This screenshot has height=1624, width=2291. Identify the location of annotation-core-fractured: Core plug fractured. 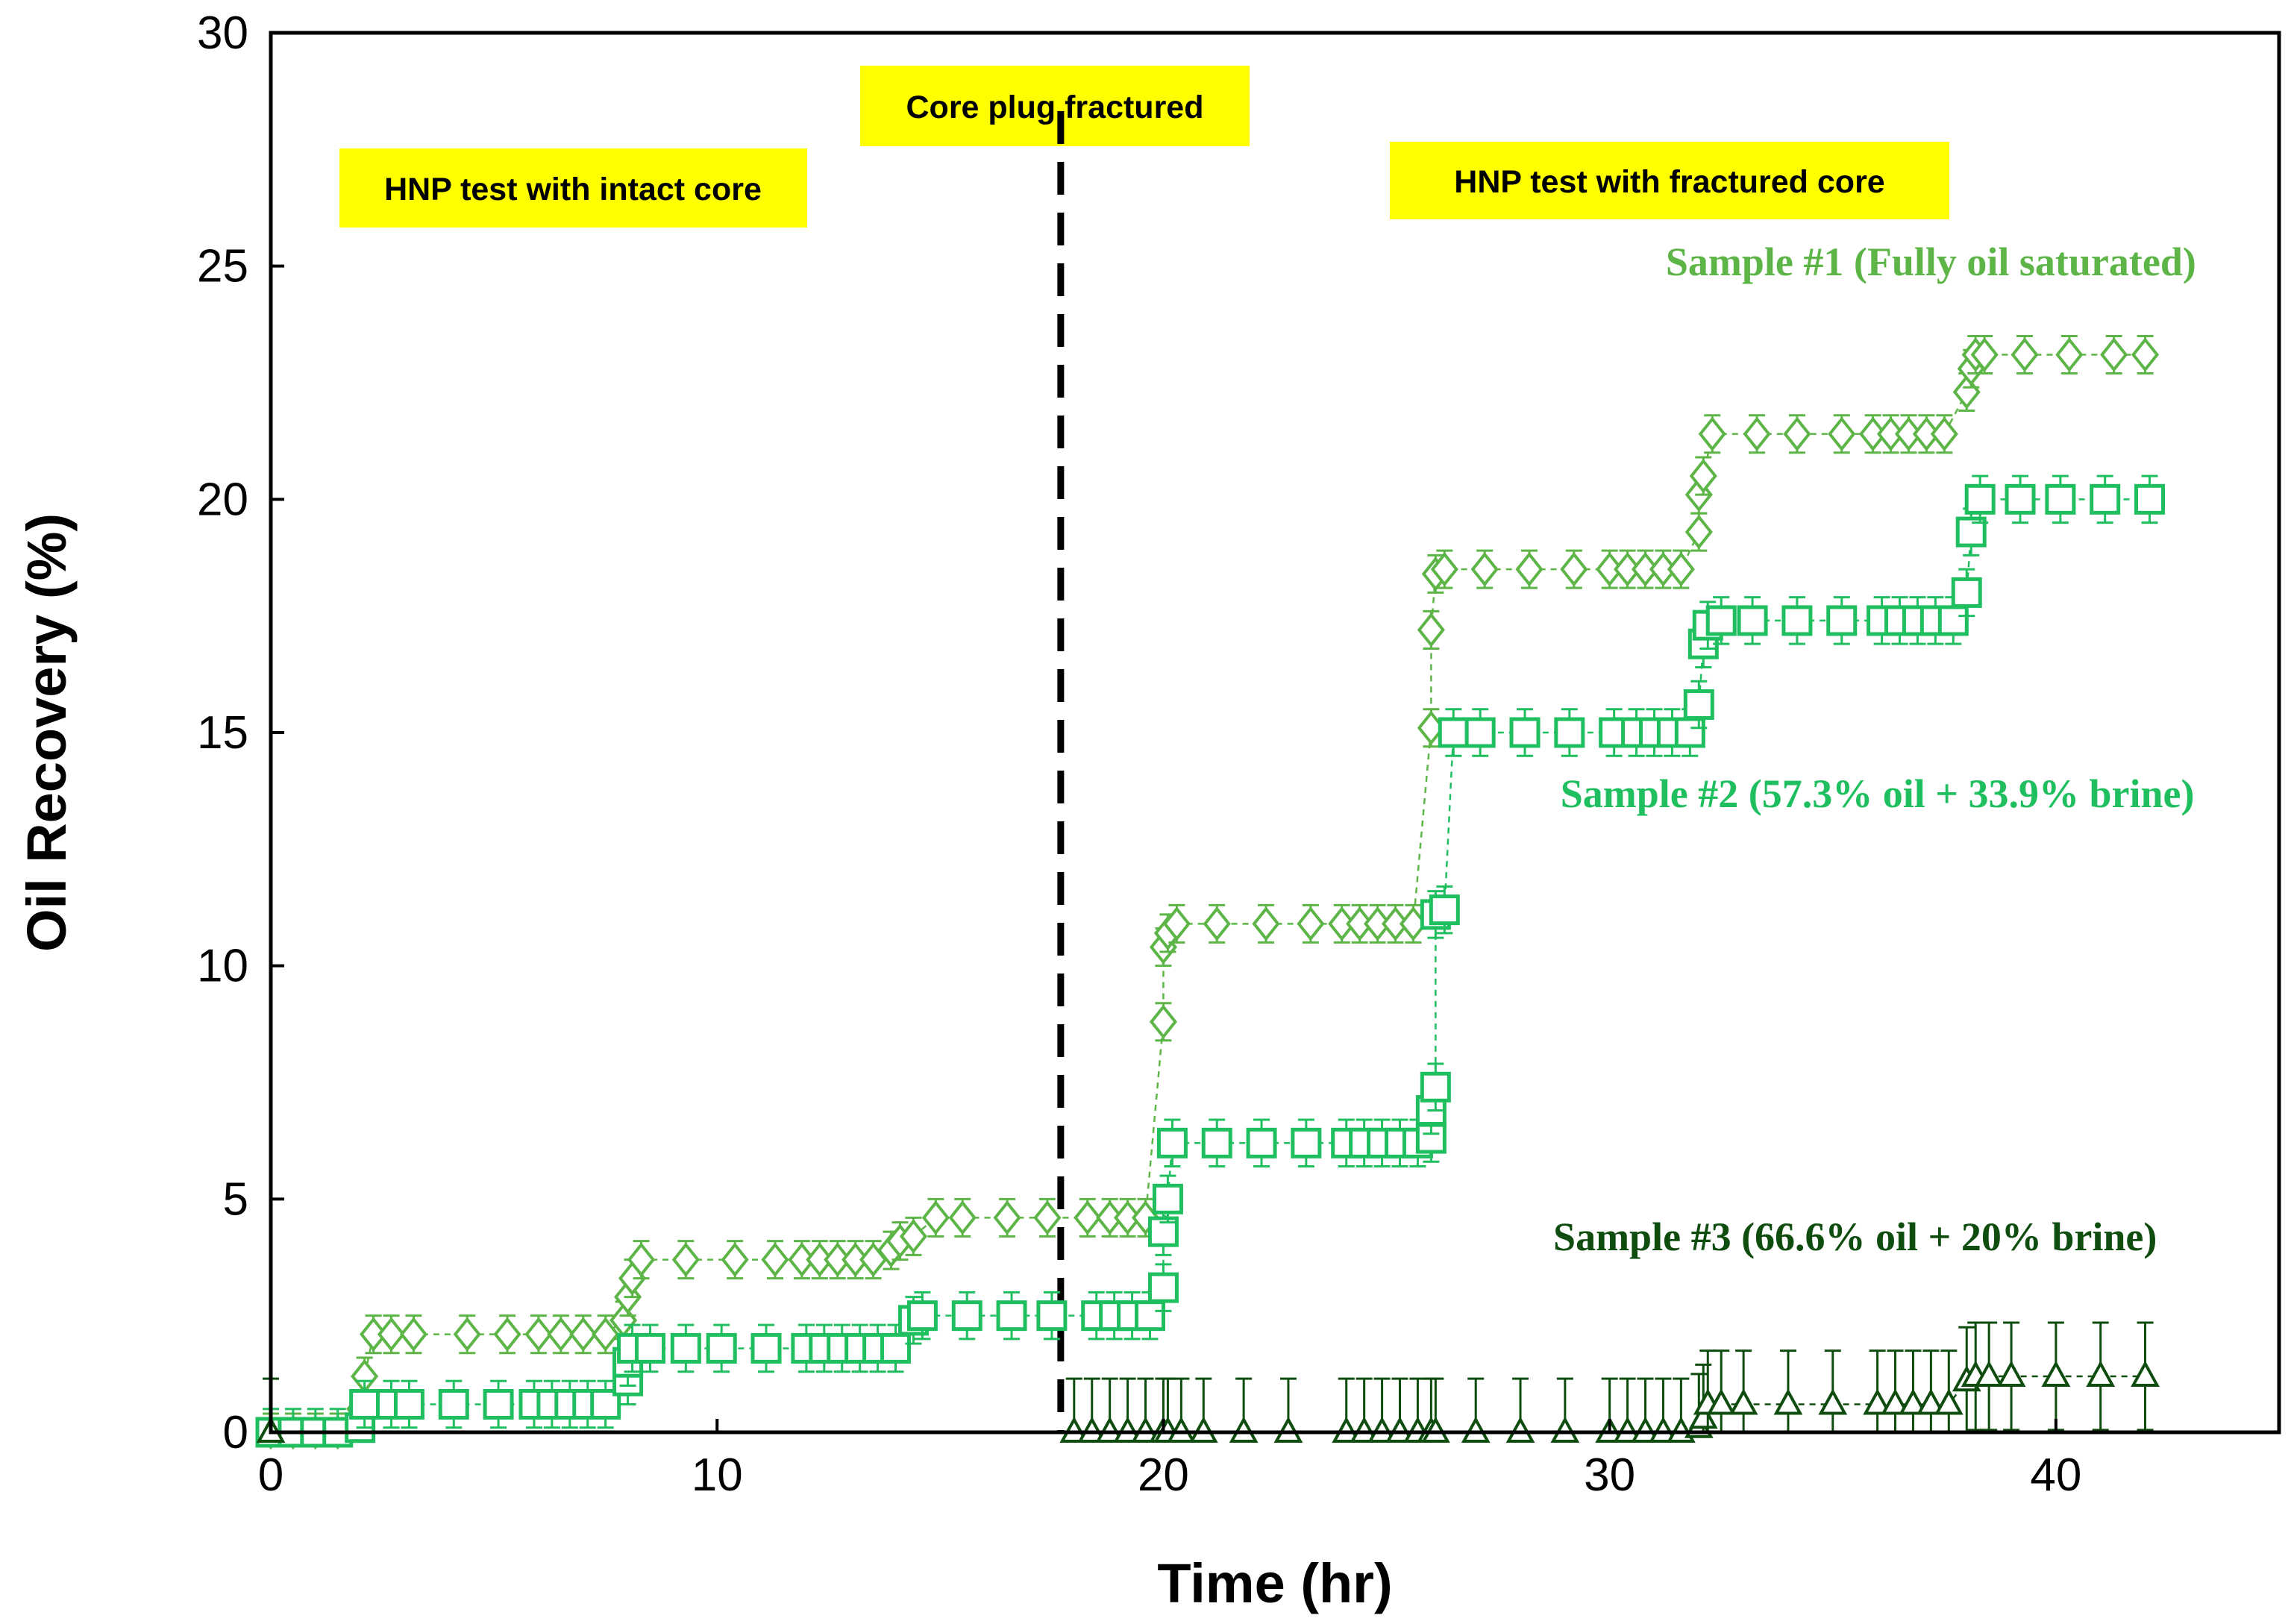
(1055, 107).